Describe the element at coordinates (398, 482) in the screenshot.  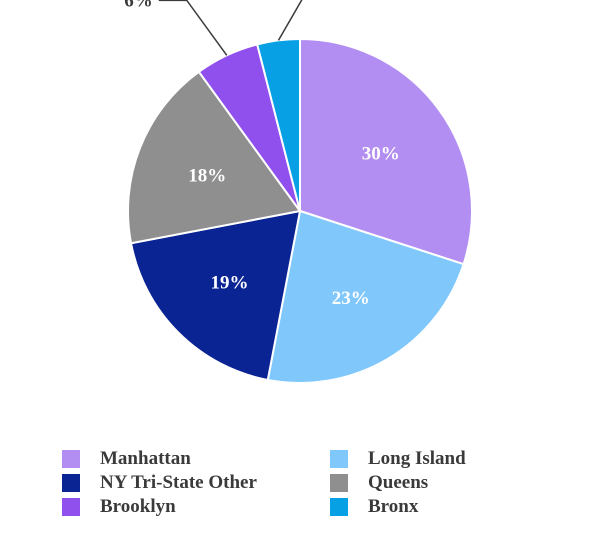
I see `legend-label-queens: Queens` at that location.